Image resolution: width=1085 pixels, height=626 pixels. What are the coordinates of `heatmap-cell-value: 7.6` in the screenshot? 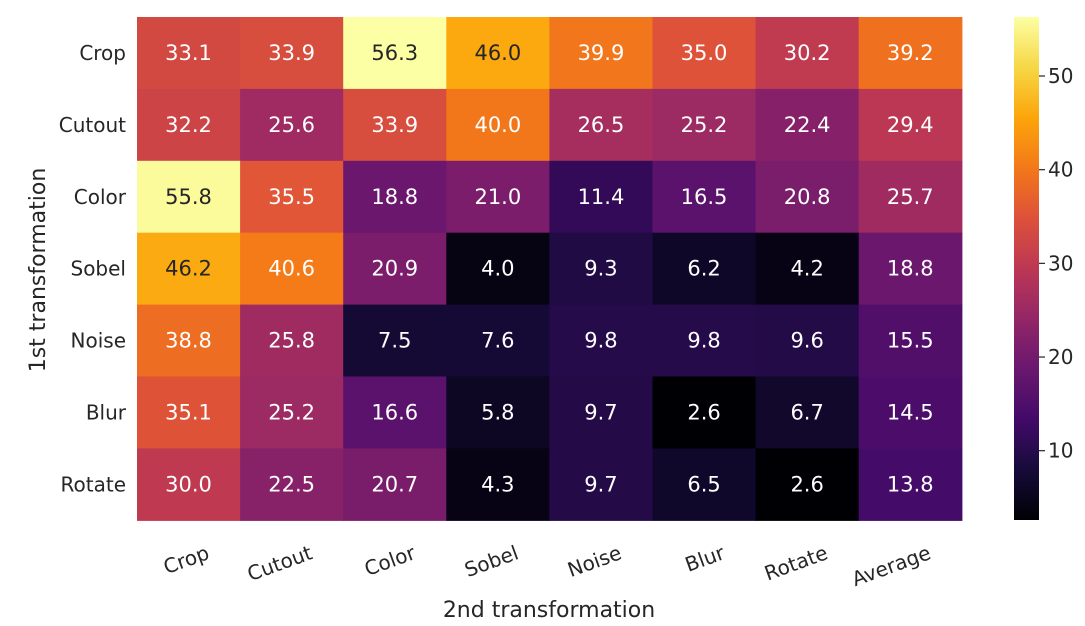 It's located at (497, 341).